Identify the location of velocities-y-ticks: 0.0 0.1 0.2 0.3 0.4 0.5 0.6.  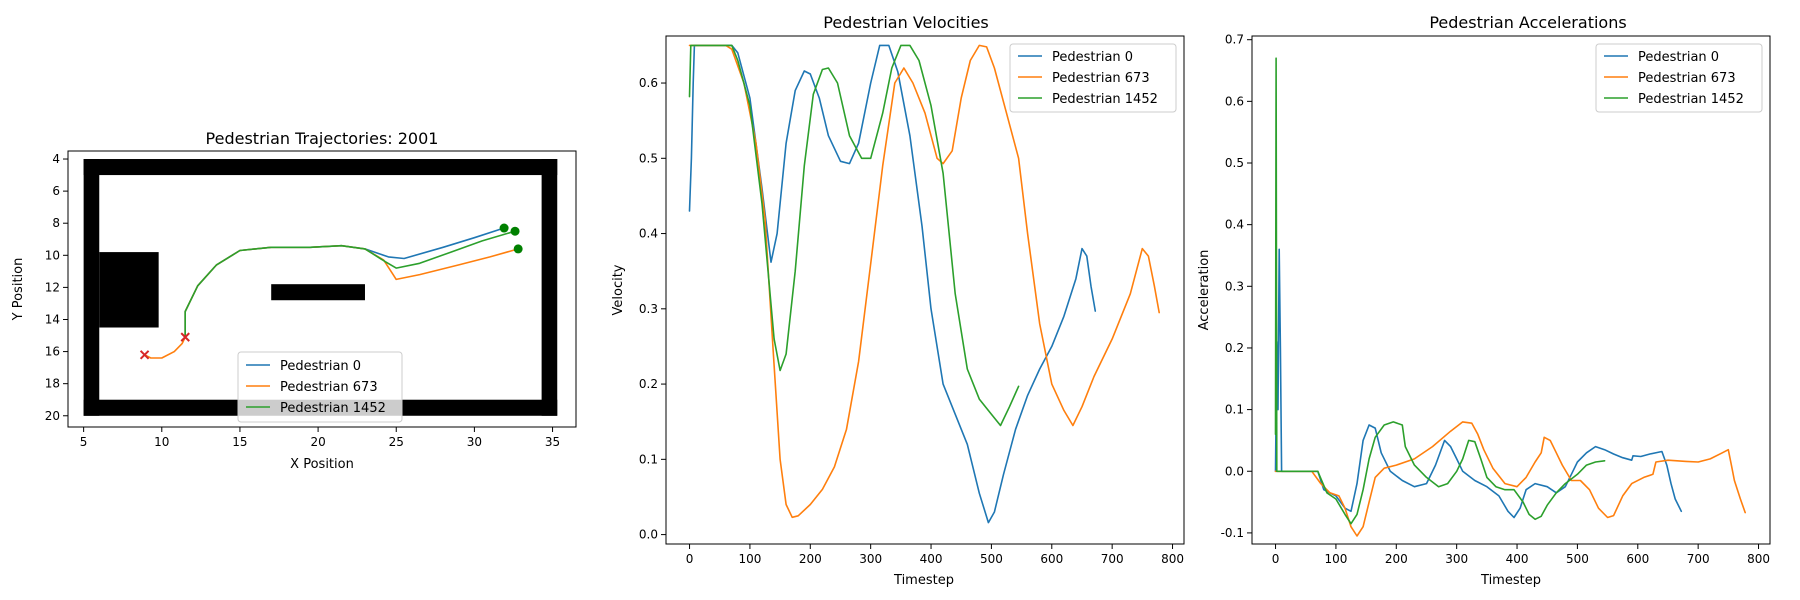
(652, 309).